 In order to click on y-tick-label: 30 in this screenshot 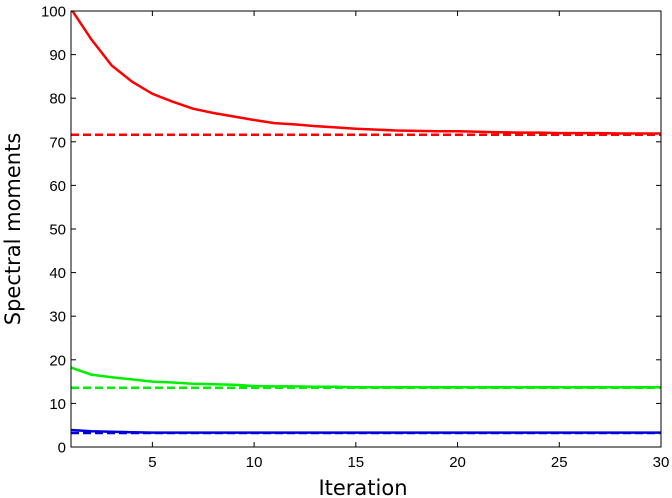, I will do `click(57, 317)`.